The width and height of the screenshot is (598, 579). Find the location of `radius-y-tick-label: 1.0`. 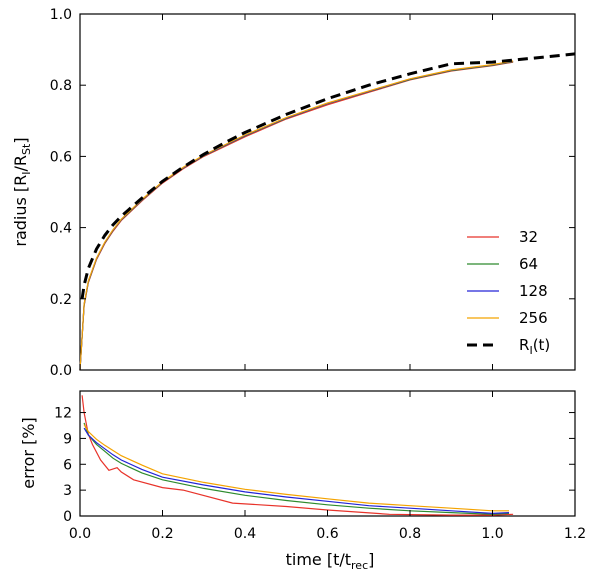

radius-y-tick-label: 1.0 is located at coordinates (61, 15).